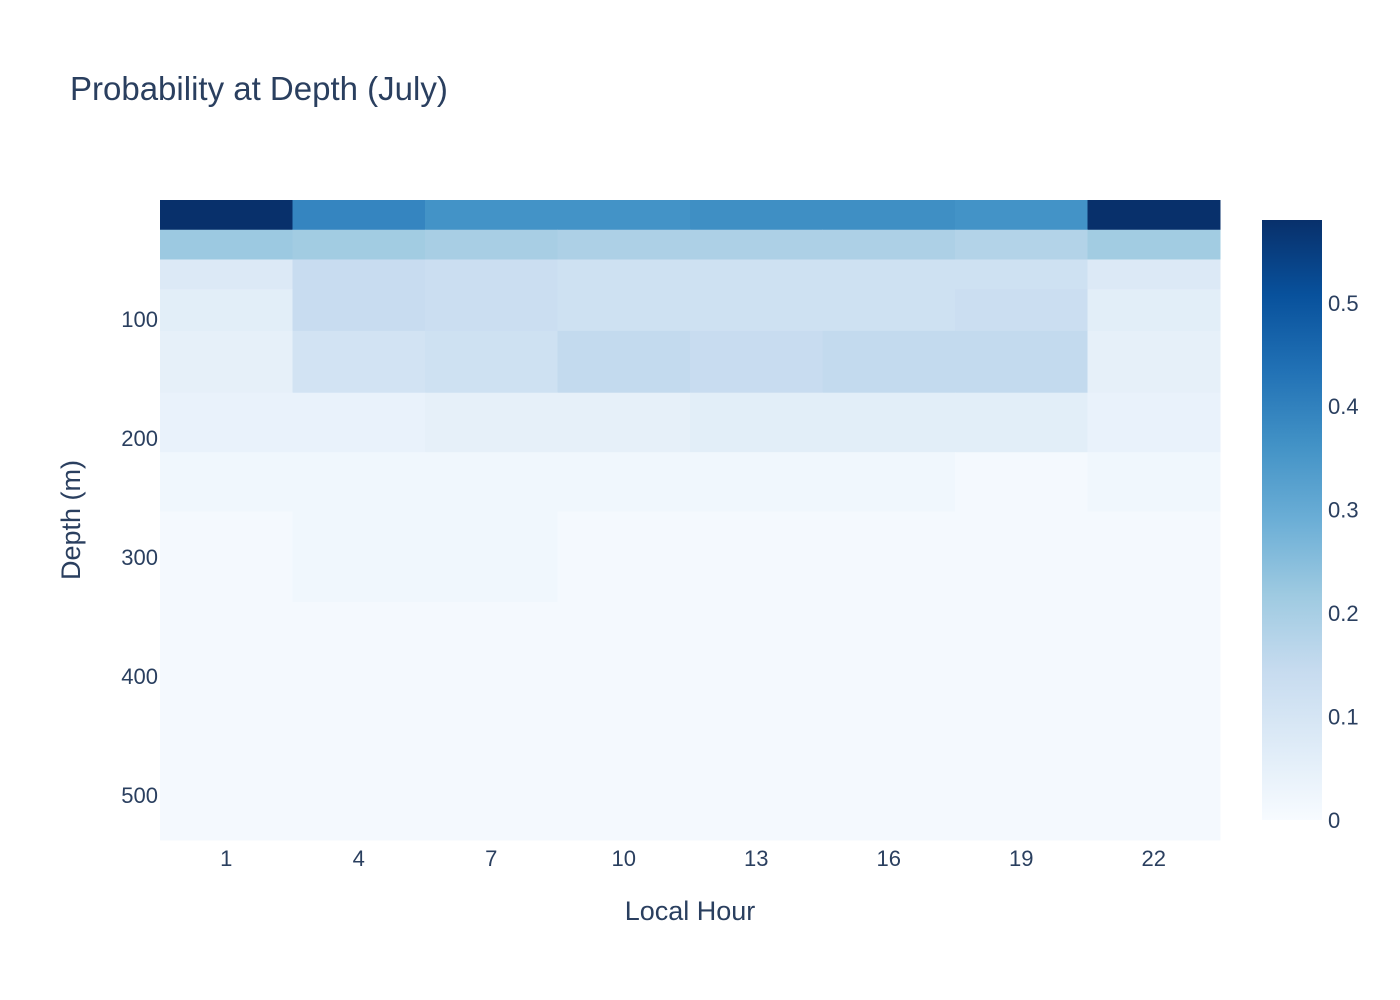 The image size is (1400, 1000). I want to click on y-tick-label: 300, so click(139, 557).